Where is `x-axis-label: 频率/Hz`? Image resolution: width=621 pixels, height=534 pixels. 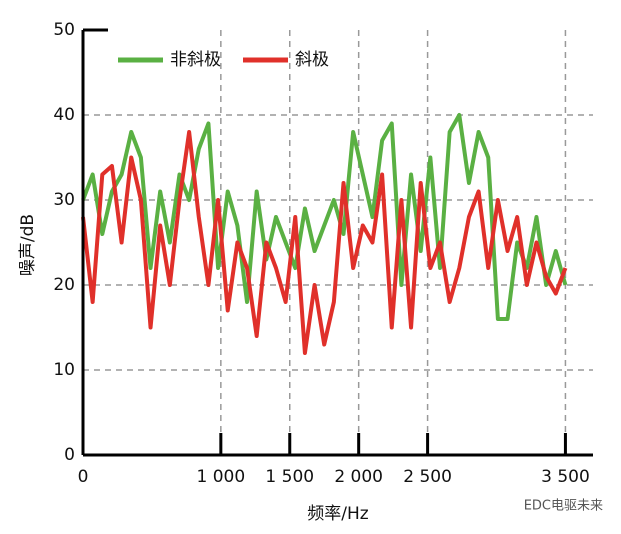
x-axis-label: 频率/Hz is located at coordinates (338, 514).